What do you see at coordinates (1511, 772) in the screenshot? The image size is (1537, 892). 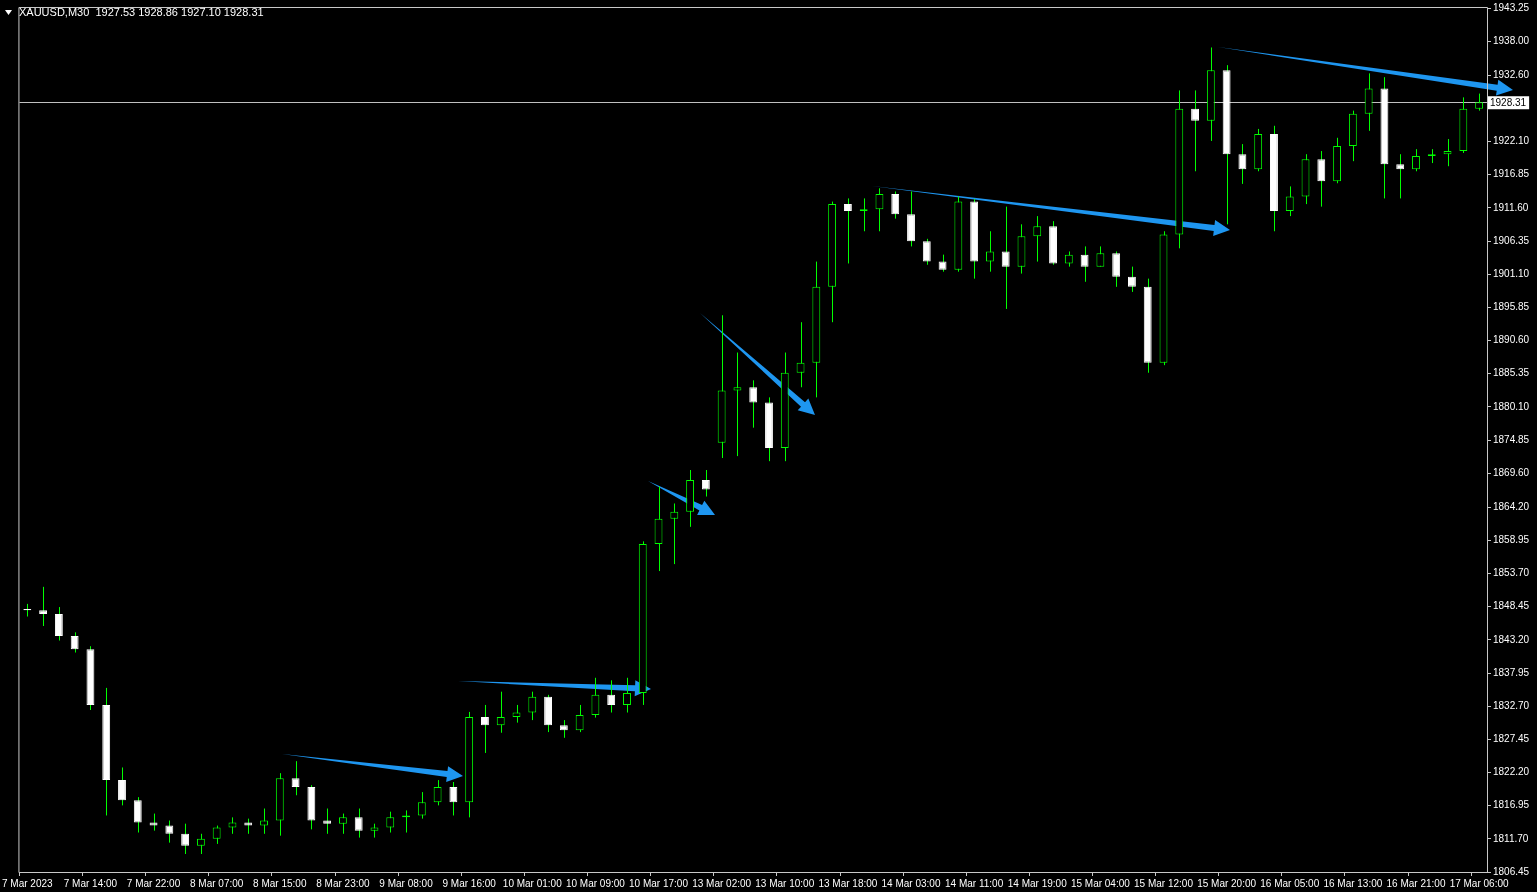 I see `y-tick-label: 1822.20` at bounding box center [1511, 772].